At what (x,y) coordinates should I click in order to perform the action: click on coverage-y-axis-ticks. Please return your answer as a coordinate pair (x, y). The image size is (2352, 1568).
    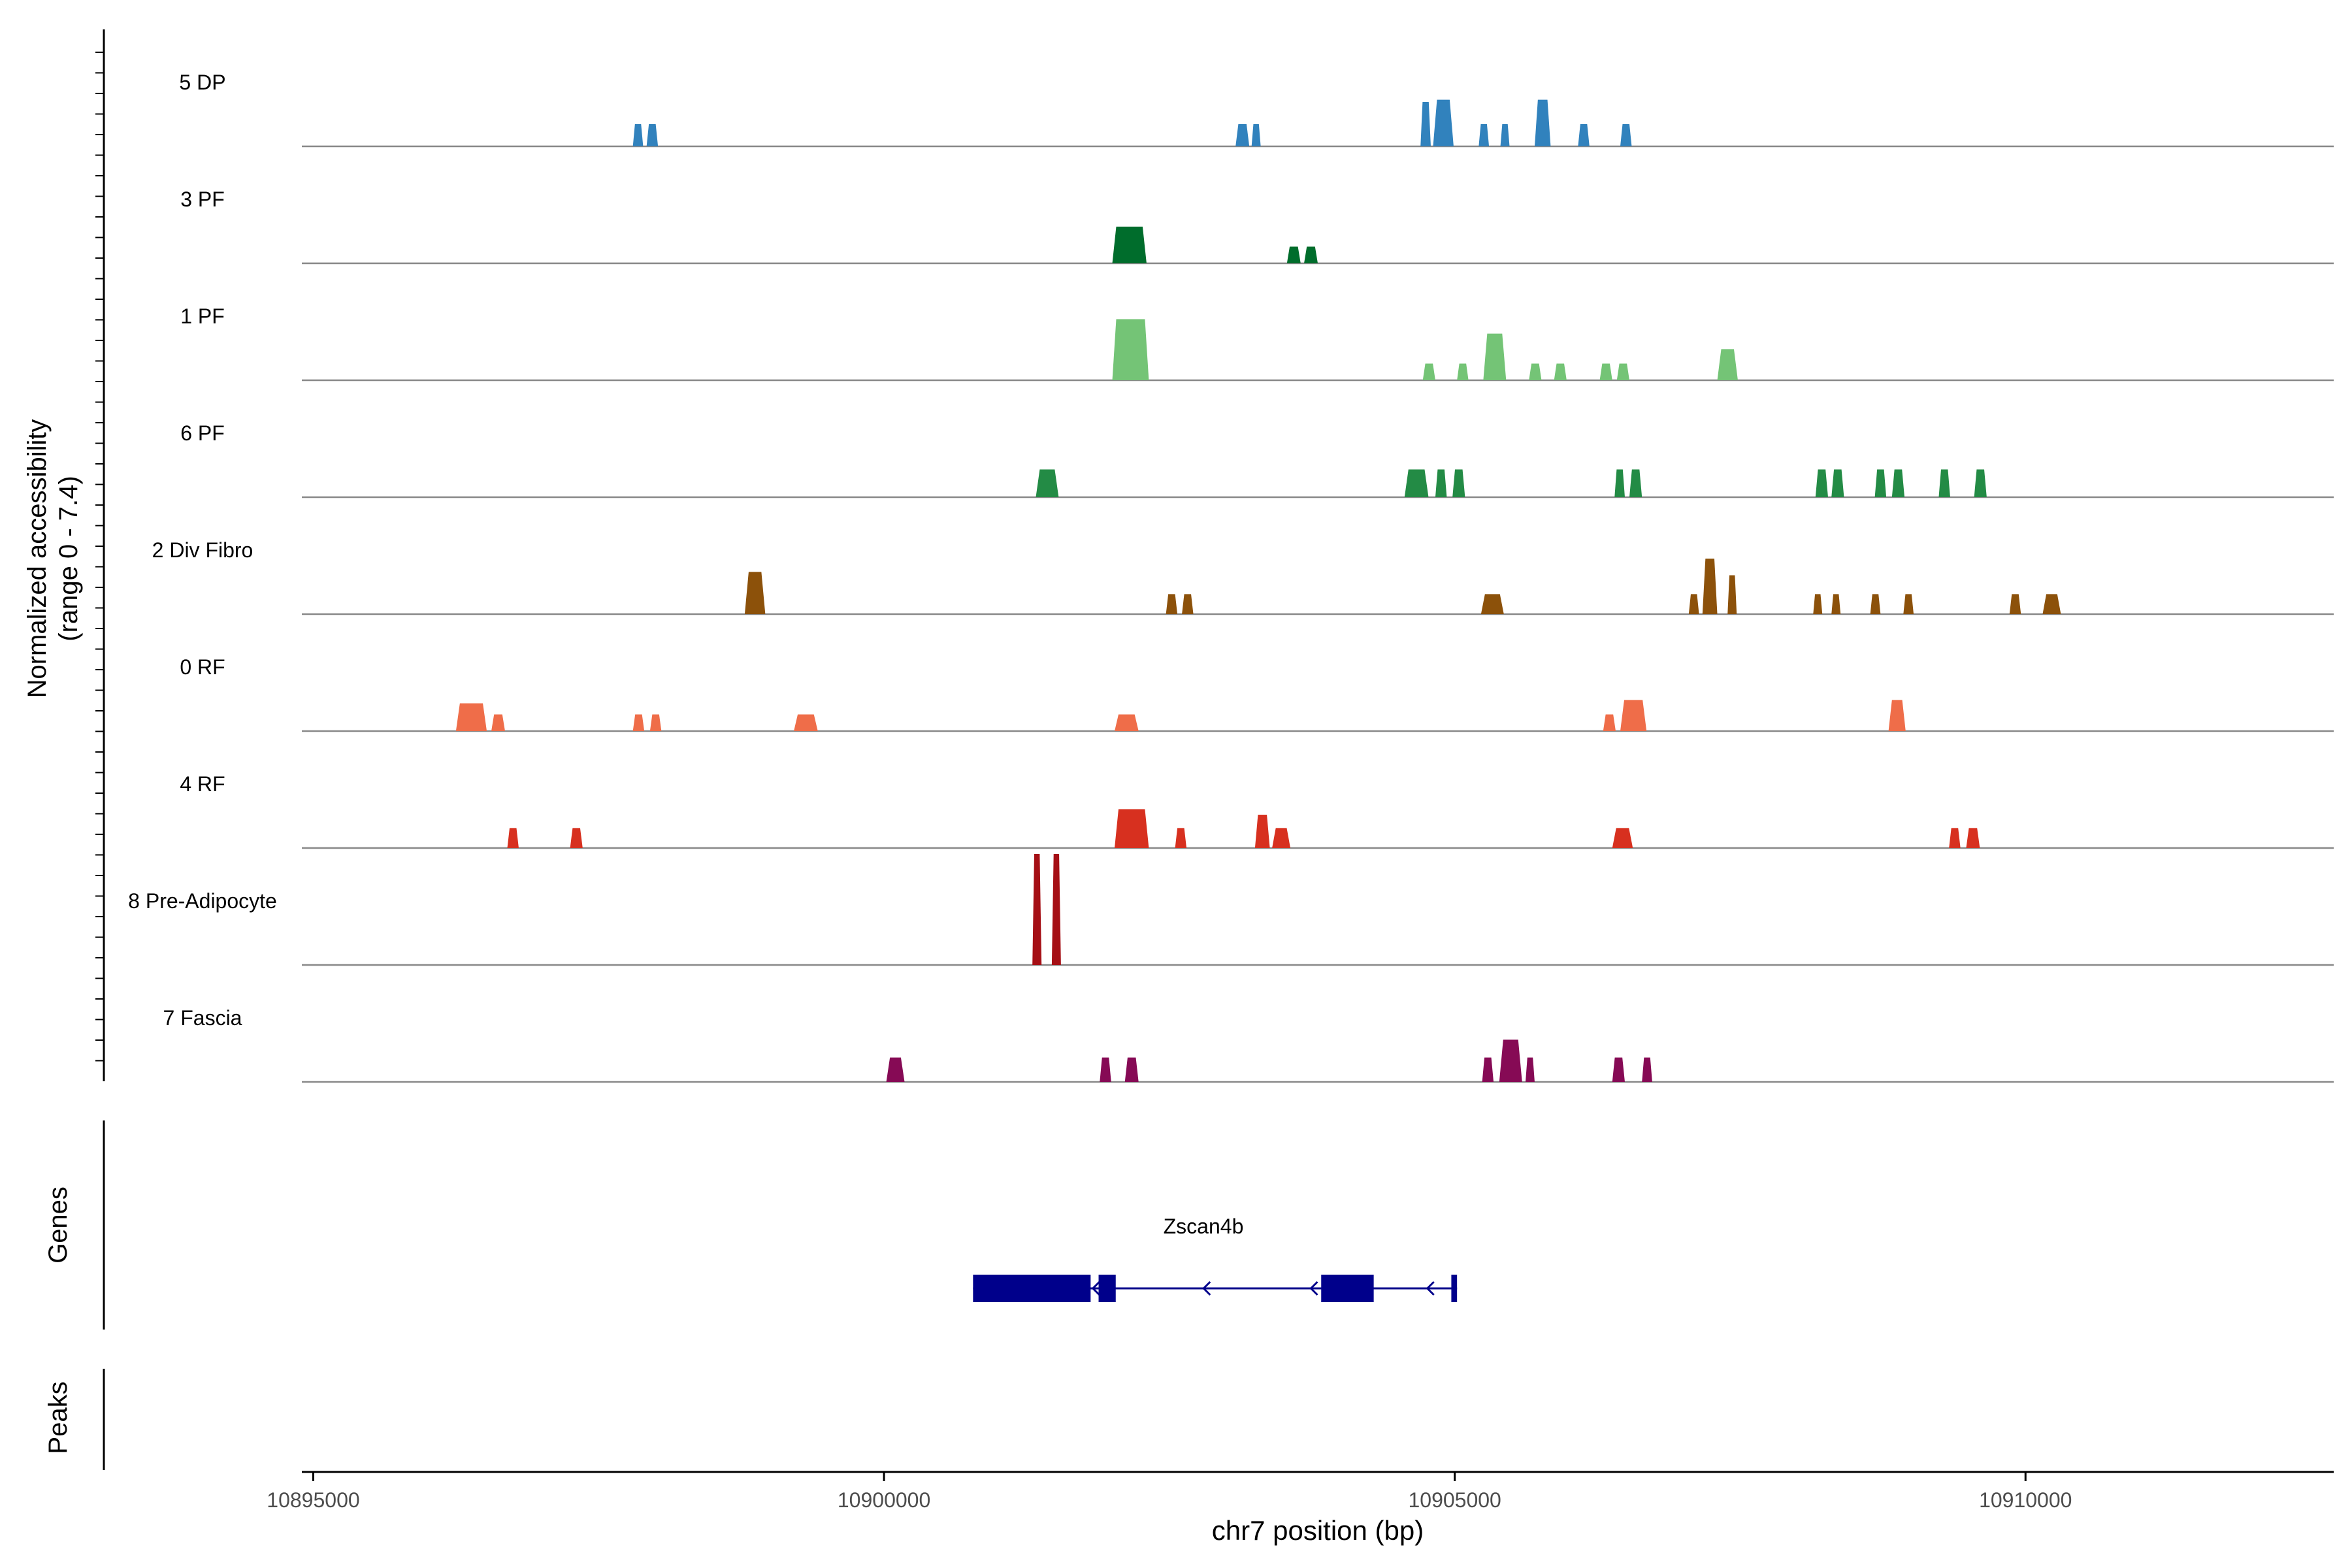
    Looking at the image, I should click on (99, 557).